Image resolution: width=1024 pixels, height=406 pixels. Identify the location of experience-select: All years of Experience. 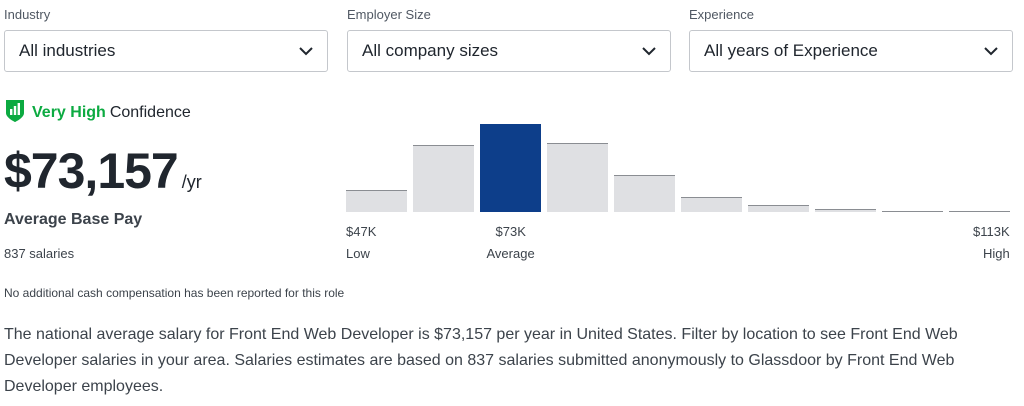
(851, 51).